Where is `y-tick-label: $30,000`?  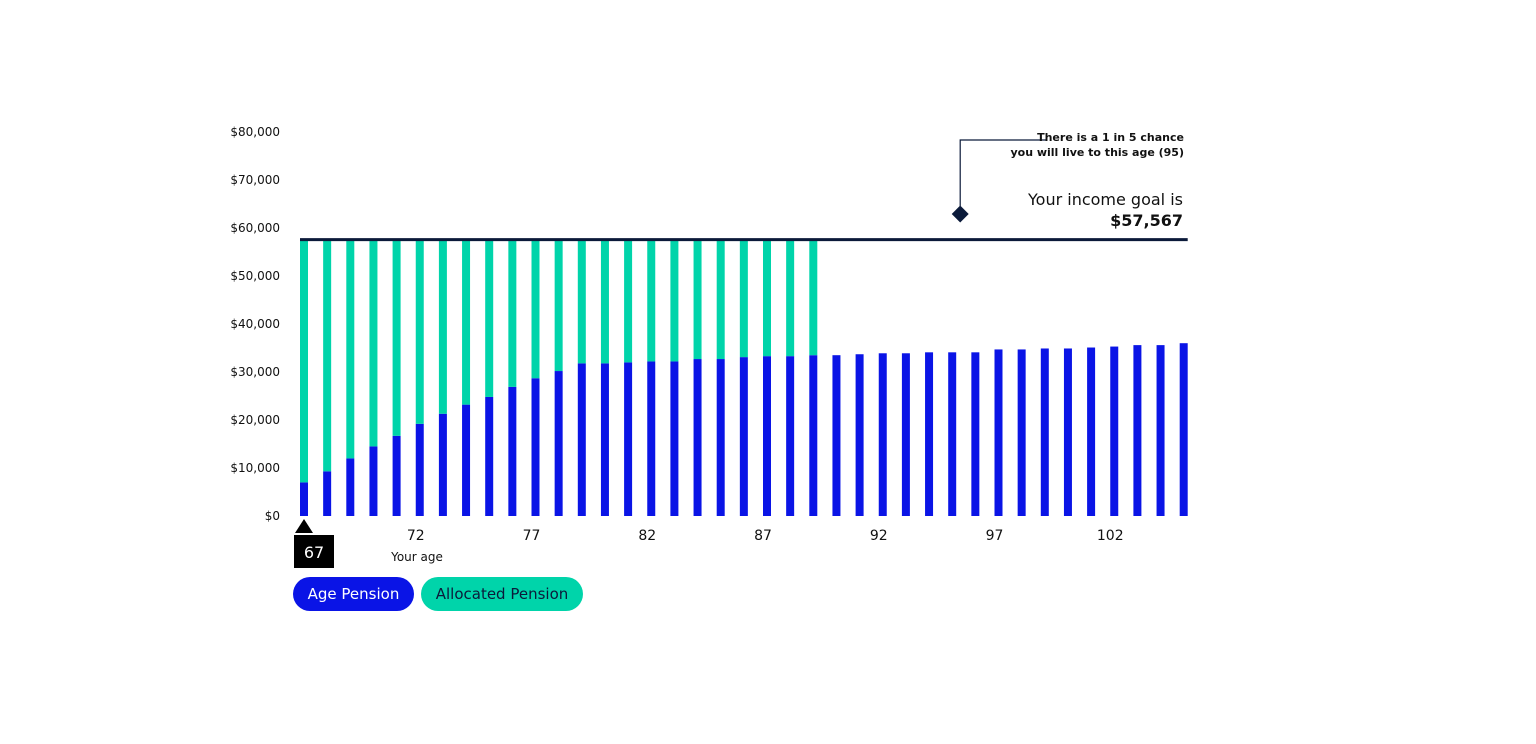 y-tick-label: $30,000 is located at coordinates (255, 372).